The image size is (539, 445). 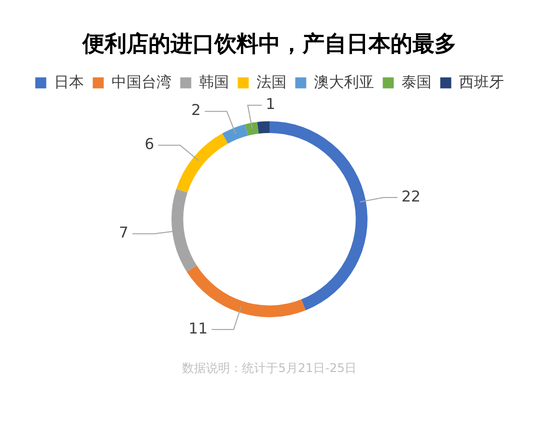 I want to click on data-label: 2, so click(x=196, y=110).